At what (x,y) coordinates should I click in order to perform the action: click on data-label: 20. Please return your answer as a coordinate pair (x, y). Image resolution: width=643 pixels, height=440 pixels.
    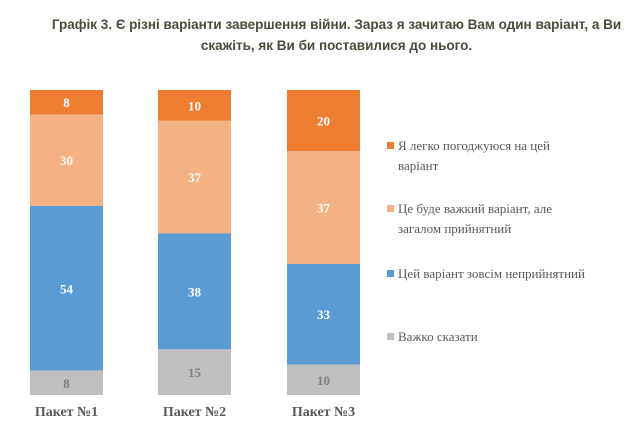
    Looking at the image, I should click on (323, 121).